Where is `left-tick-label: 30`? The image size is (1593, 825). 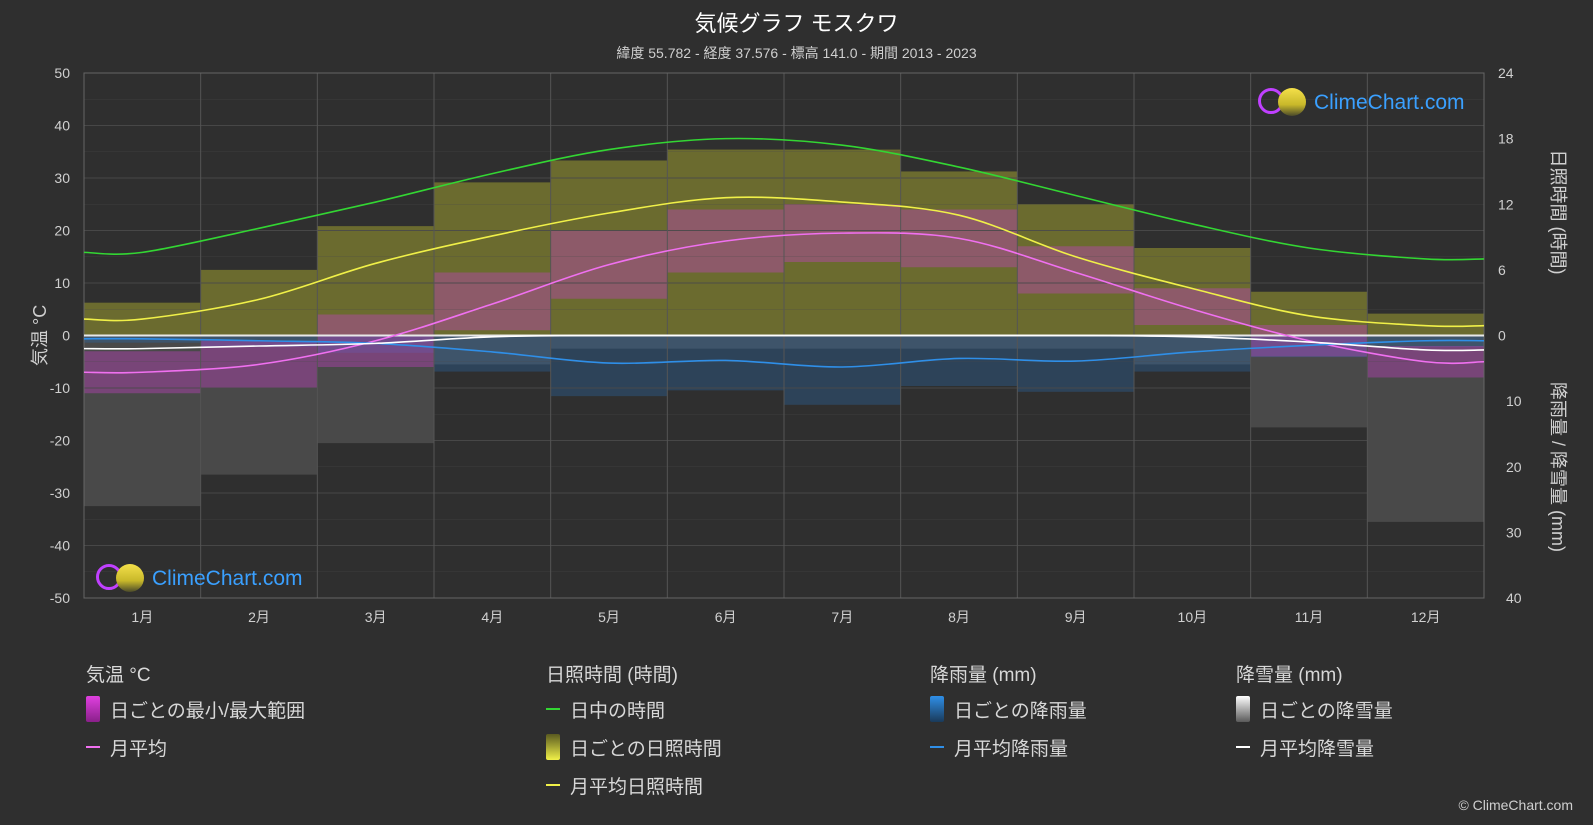 left-tick-label: 30 is located at coordinates (62, 178).